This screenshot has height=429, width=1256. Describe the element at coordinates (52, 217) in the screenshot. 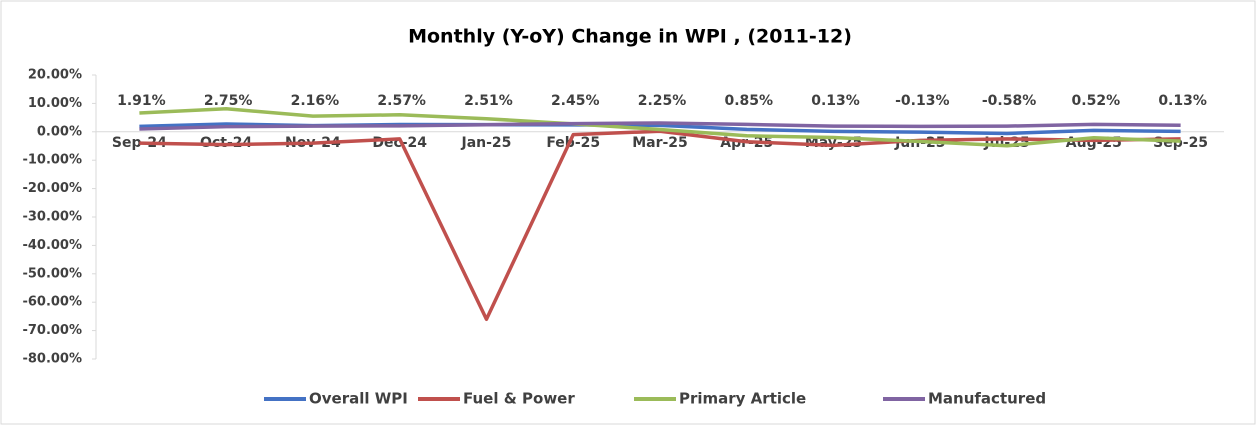

I see `y-tick-label: -30.00%` at that location.